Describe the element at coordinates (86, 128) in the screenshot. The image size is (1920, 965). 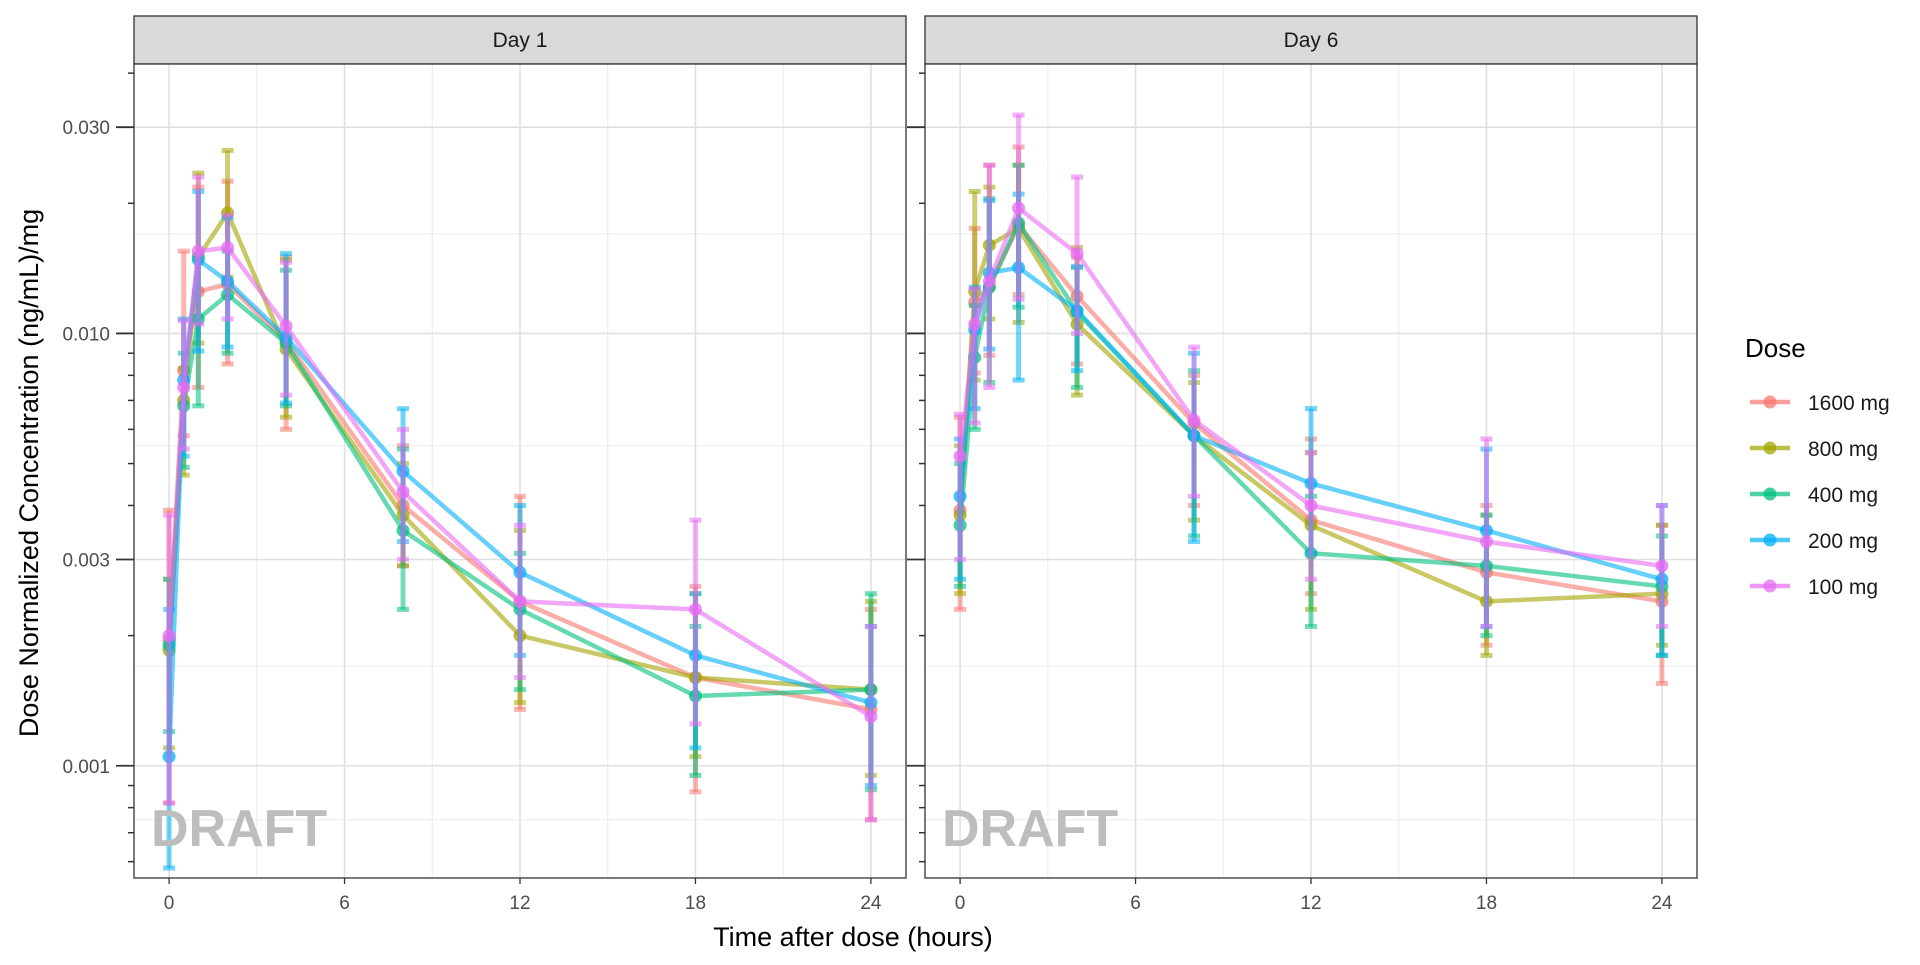
I see `y-tick-label: 0.030` at that location.